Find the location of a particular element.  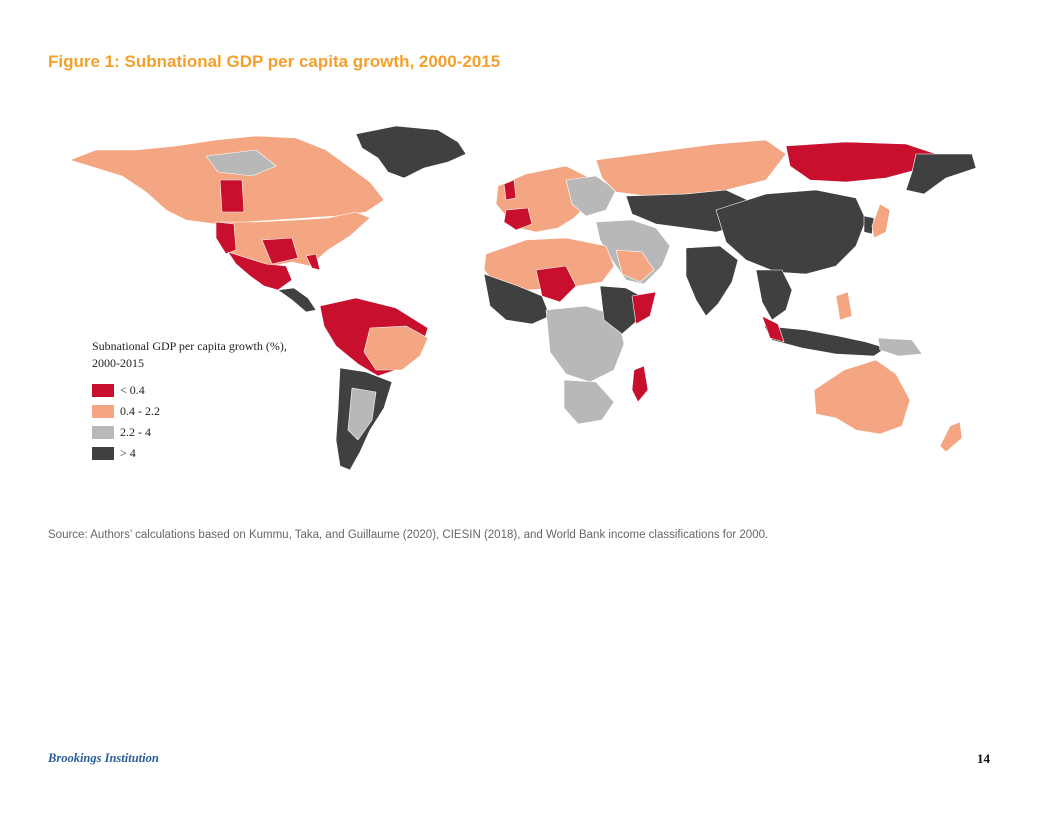

region-russia-far-east is located at coordinates (941, 174).